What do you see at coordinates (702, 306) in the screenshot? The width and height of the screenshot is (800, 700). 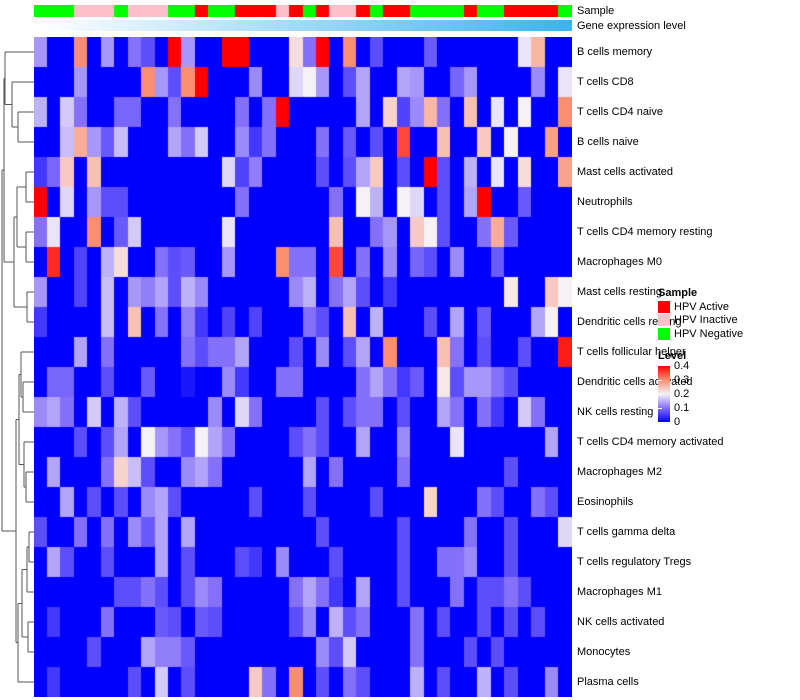 I see `legend-item-label: HPV Active` at bounding box center [702, 306].